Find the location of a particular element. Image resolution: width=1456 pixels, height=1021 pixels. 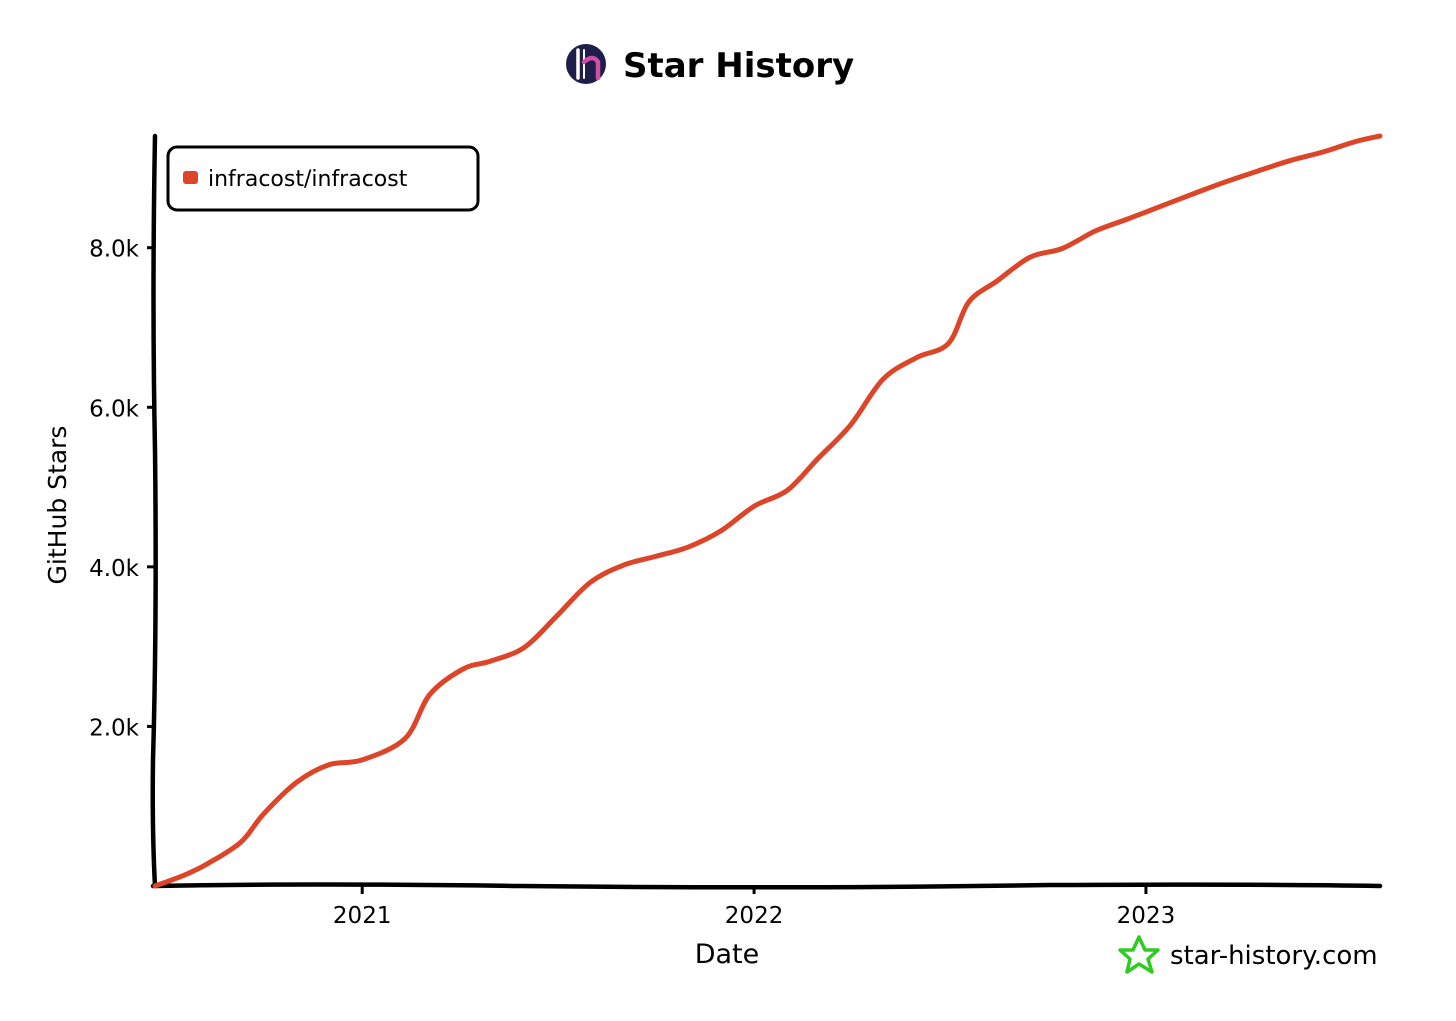

x-axis-ticks: 2021 2022 2023 is located at coordinates (754, 907).